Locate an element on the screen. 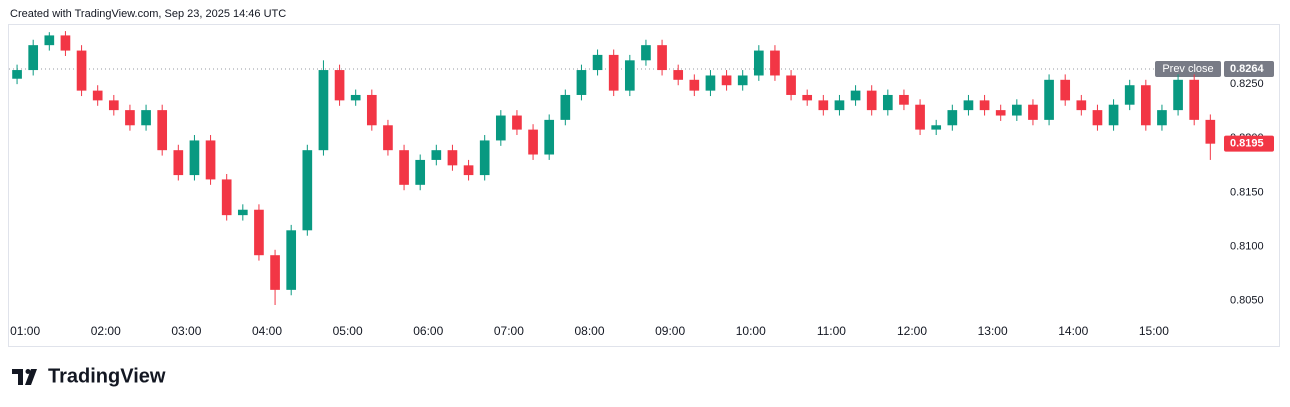 The height and width of the screenshot is (407, 1290). x-tick-label: 09:00 is located at coordinates (670, 331).